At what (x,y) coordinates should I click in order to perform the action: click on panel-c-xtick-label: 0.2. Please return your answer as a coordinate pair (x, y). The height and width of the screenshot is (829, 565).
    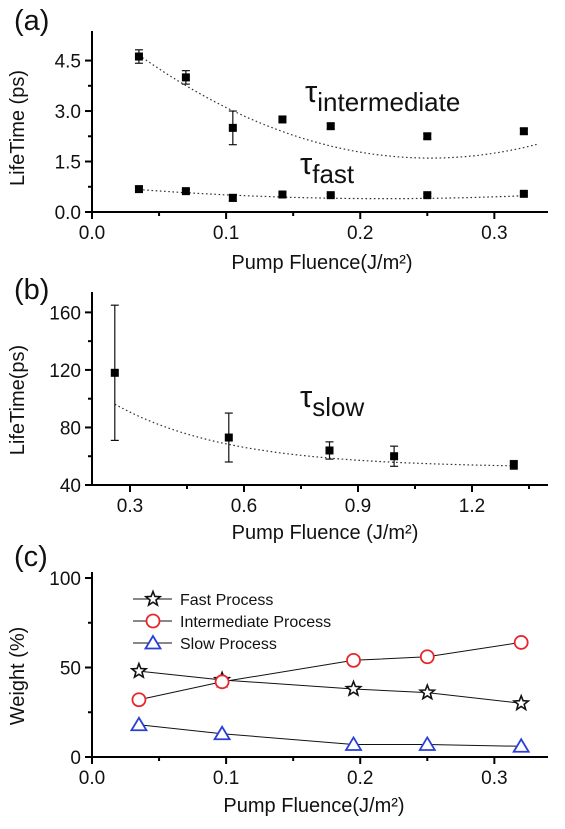
    Looking at the image, I should click on (360, 778).